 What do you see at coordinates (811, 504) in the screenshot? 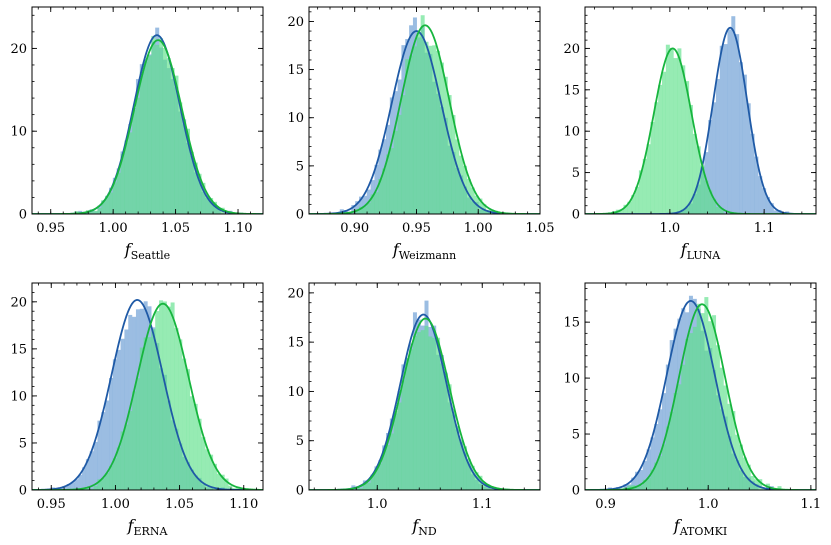
I see `x-tick-label: 1.1` at bounding box center [811, 504].